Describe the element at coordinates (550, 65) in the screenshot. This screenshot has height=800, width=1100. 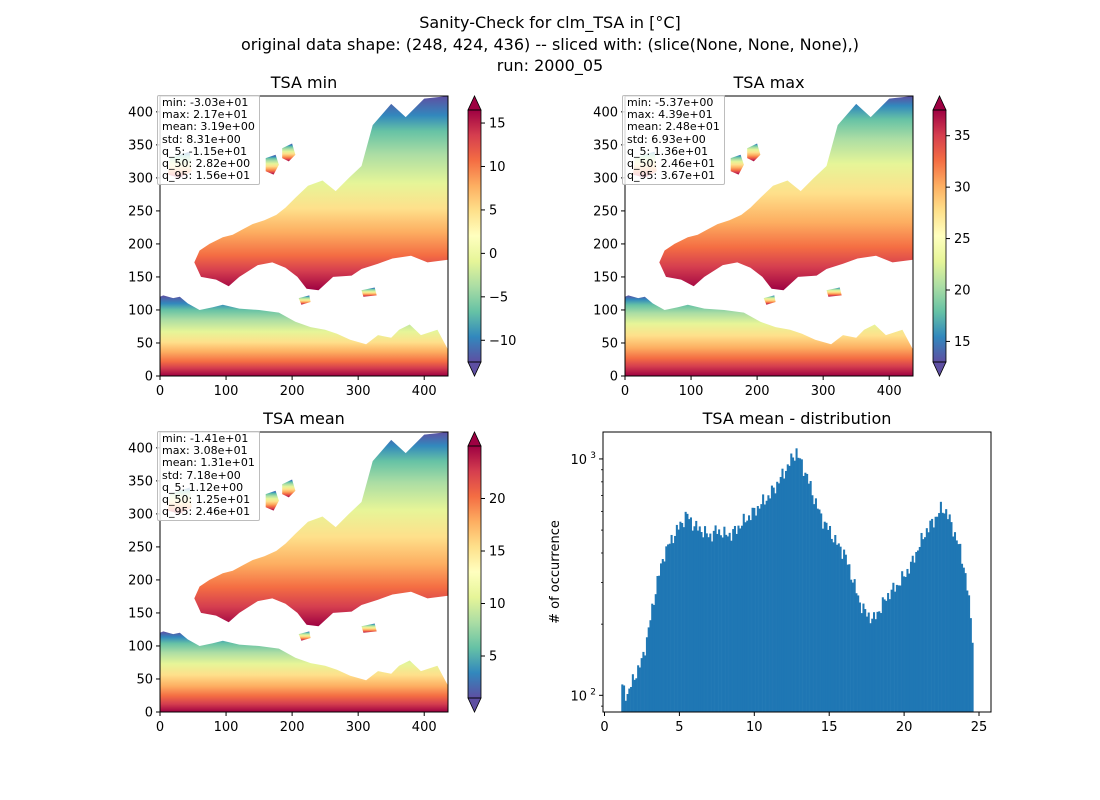
I see `figure-title-line-3: run: 2000_05` at that location.